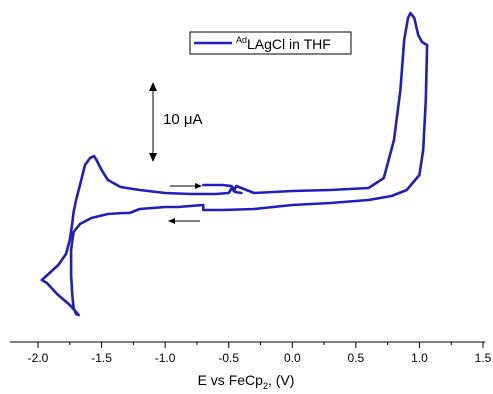  What do you see at coordinates (241, 40) in the screenshot?
I see `legend-label-superscript: Ad` at bounding box center [241, 40].